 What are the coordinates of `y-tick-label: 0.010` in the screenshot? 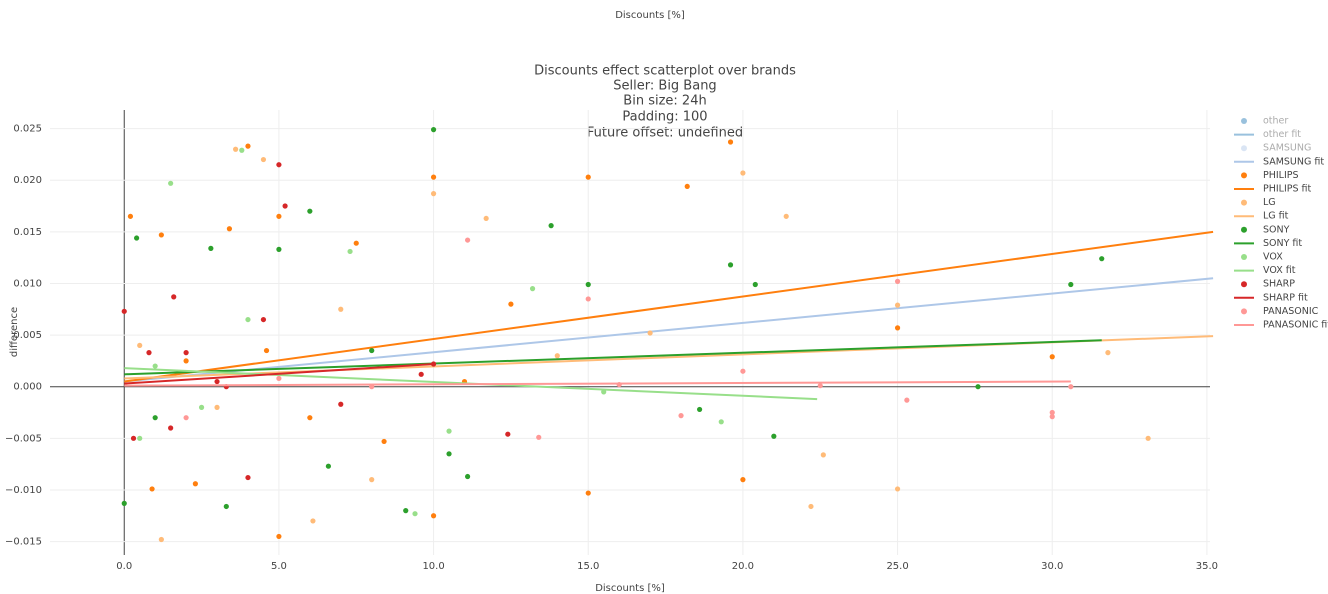 It's located at (27, 283).